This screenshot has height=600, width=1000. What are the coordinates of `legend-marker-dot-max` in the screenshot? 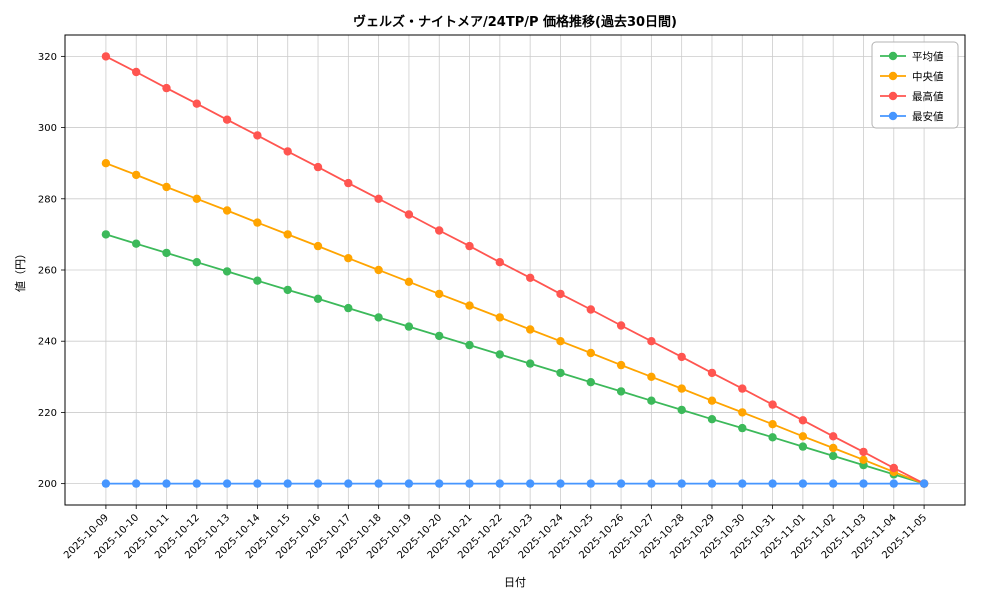 It's located at (893, 96).